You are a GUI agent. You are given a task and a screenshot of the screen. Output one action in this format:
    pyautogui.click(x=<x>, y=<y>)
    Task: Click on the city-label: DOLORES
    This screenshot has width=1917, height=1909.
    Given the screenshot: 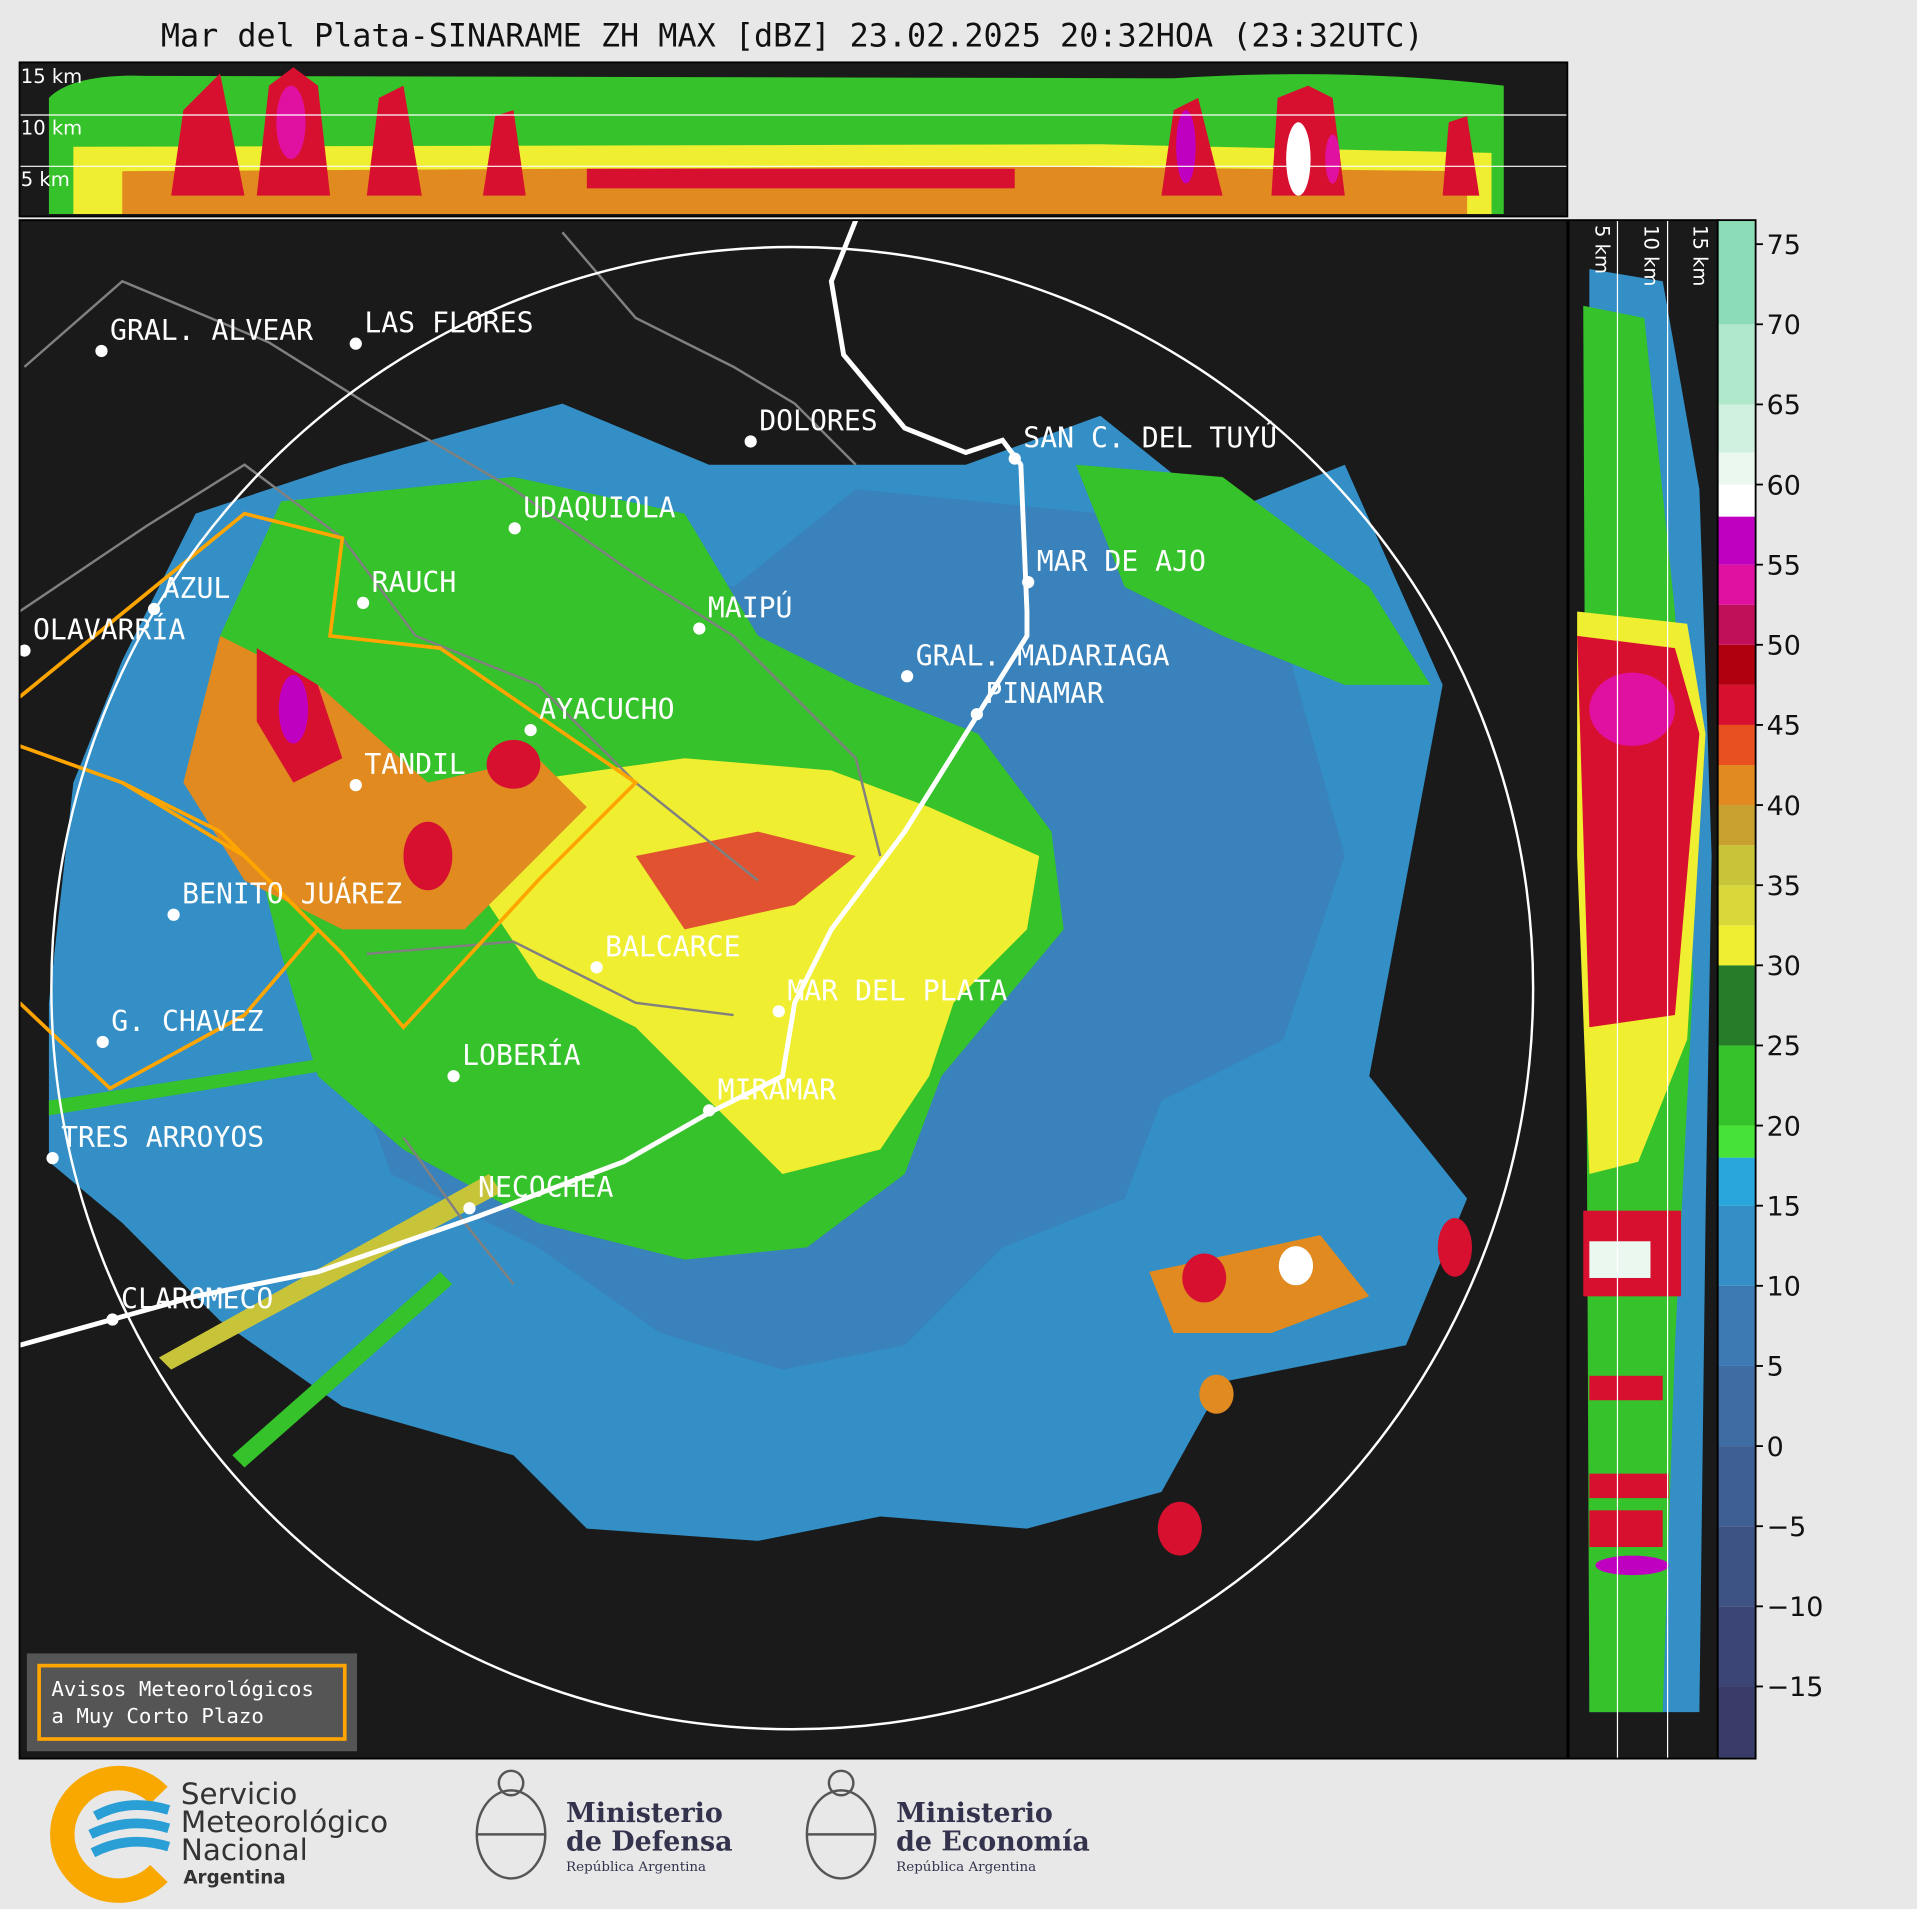 What is the action you would take?
    pyautogui.click(x=818, y=420)
    